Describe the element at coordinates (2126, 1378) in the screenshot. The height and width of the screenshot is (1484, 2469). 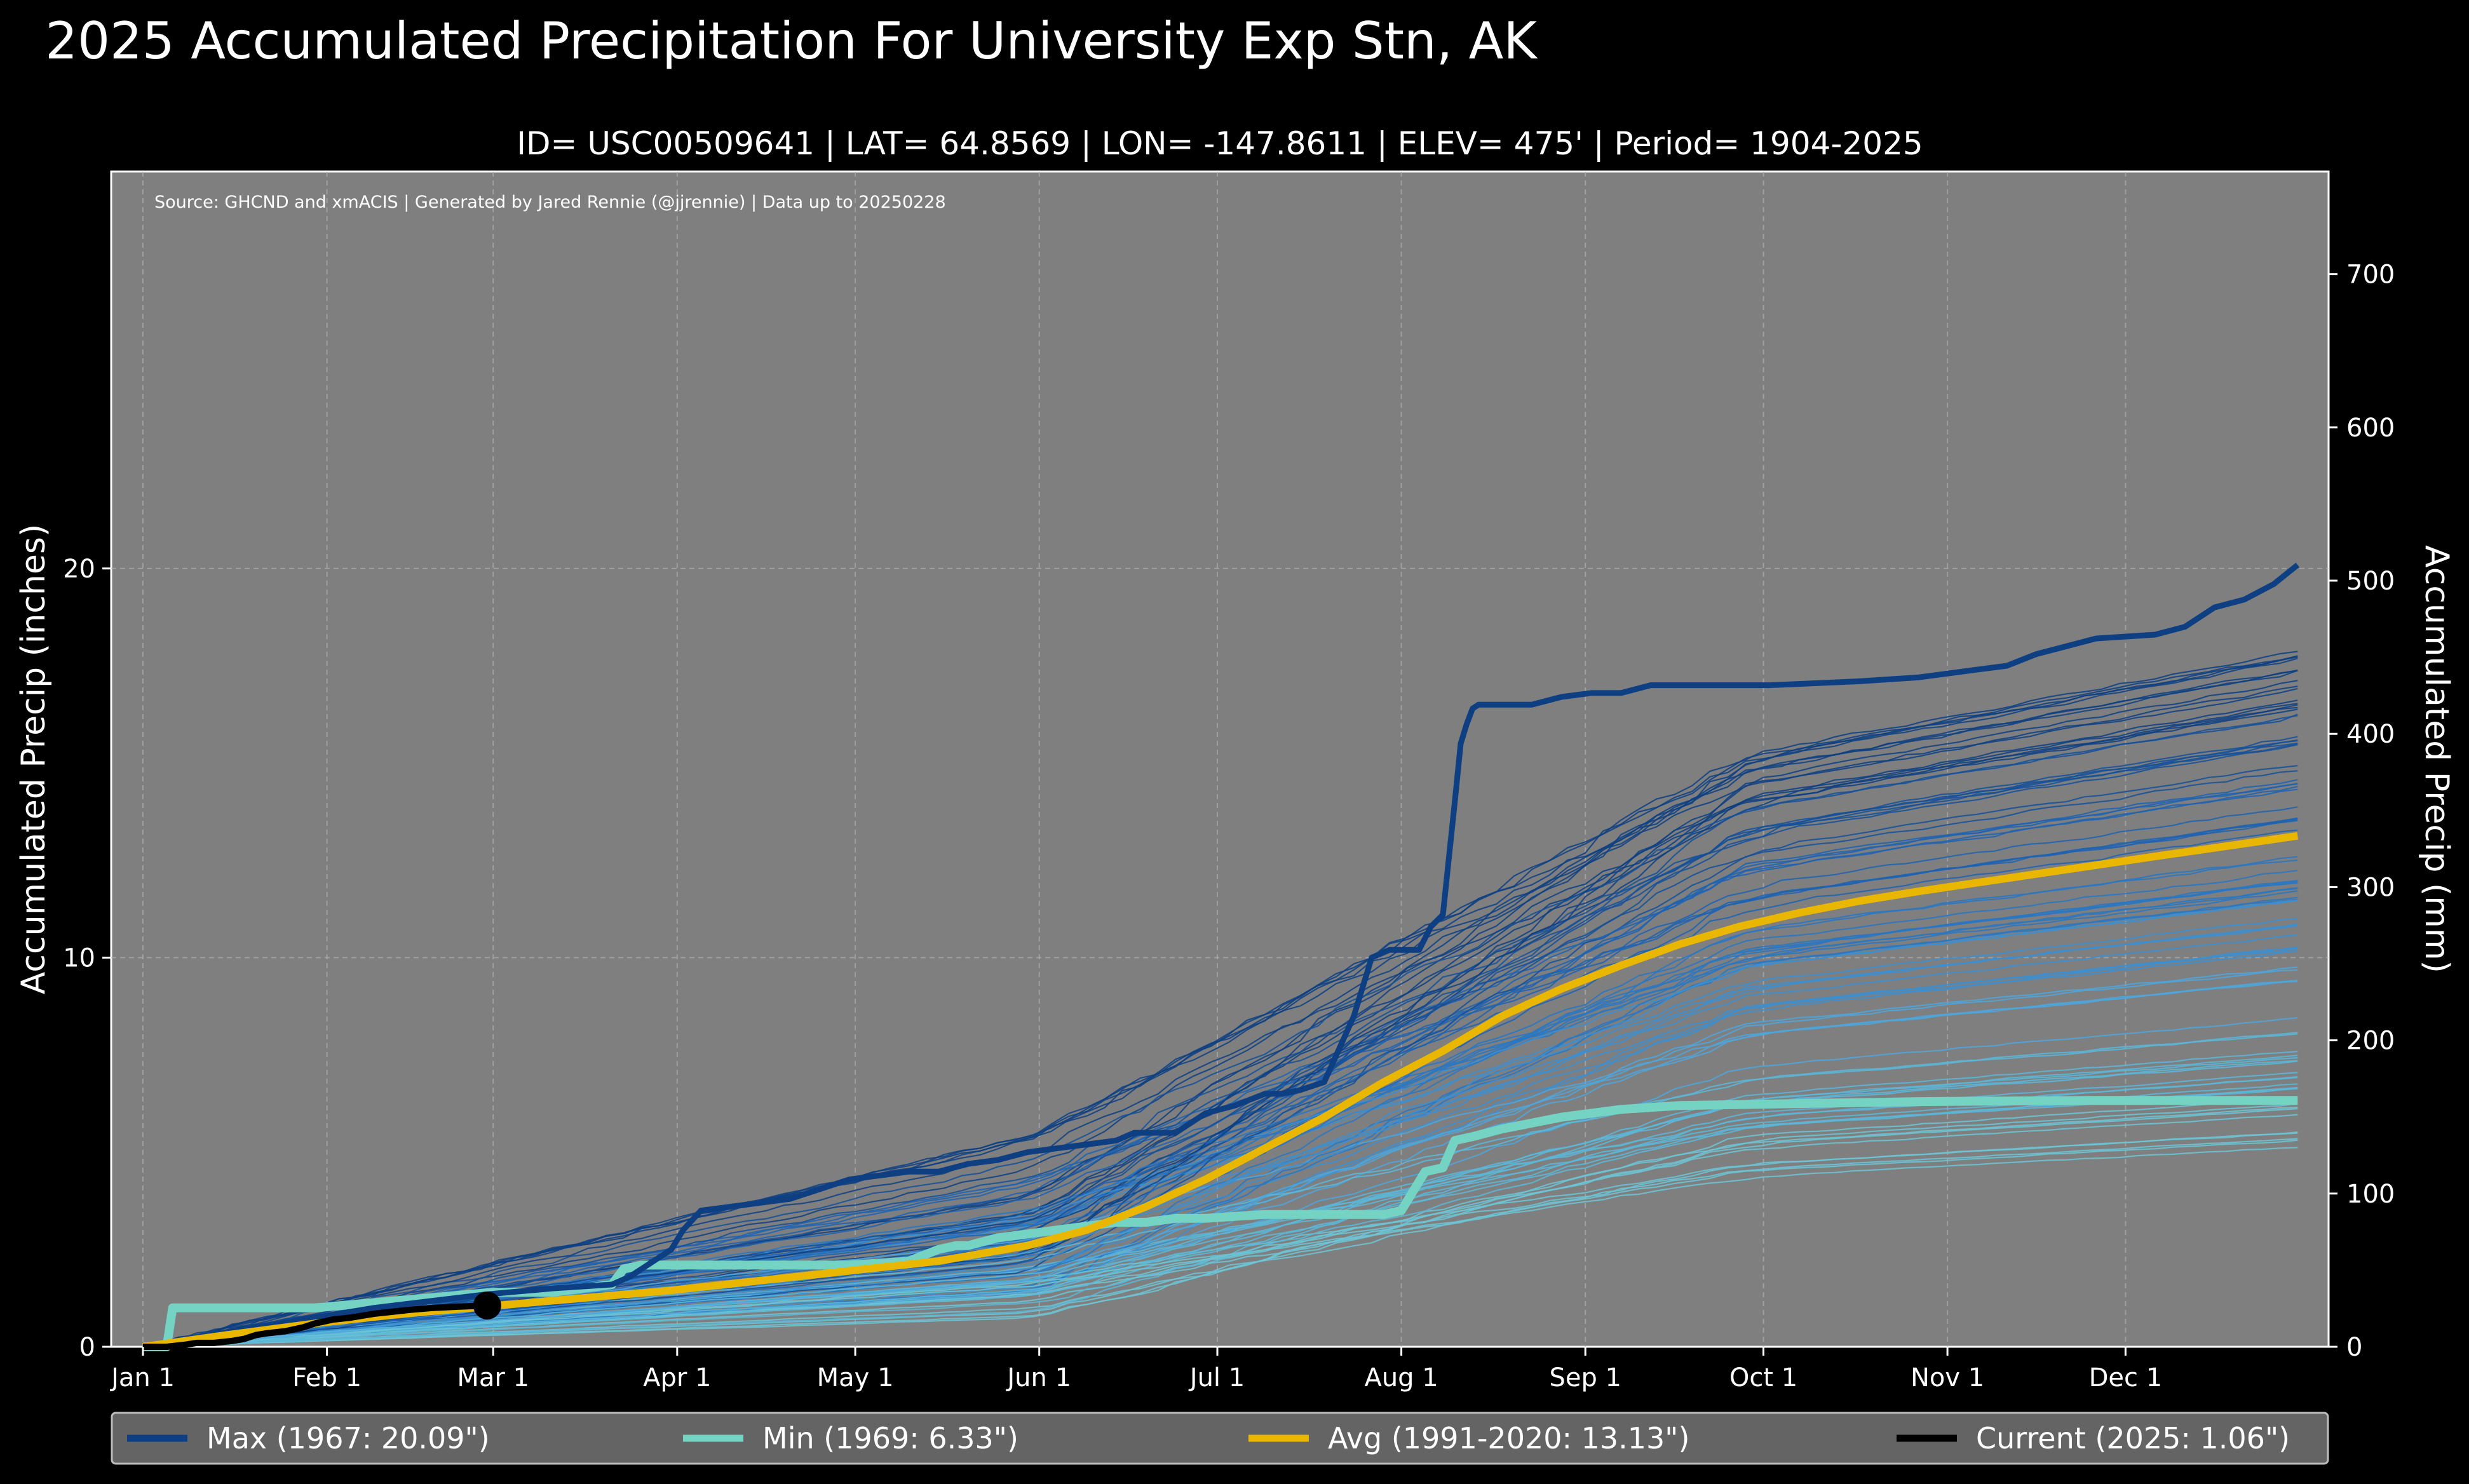
I see `x-tick-label: Dec 1` at that location.